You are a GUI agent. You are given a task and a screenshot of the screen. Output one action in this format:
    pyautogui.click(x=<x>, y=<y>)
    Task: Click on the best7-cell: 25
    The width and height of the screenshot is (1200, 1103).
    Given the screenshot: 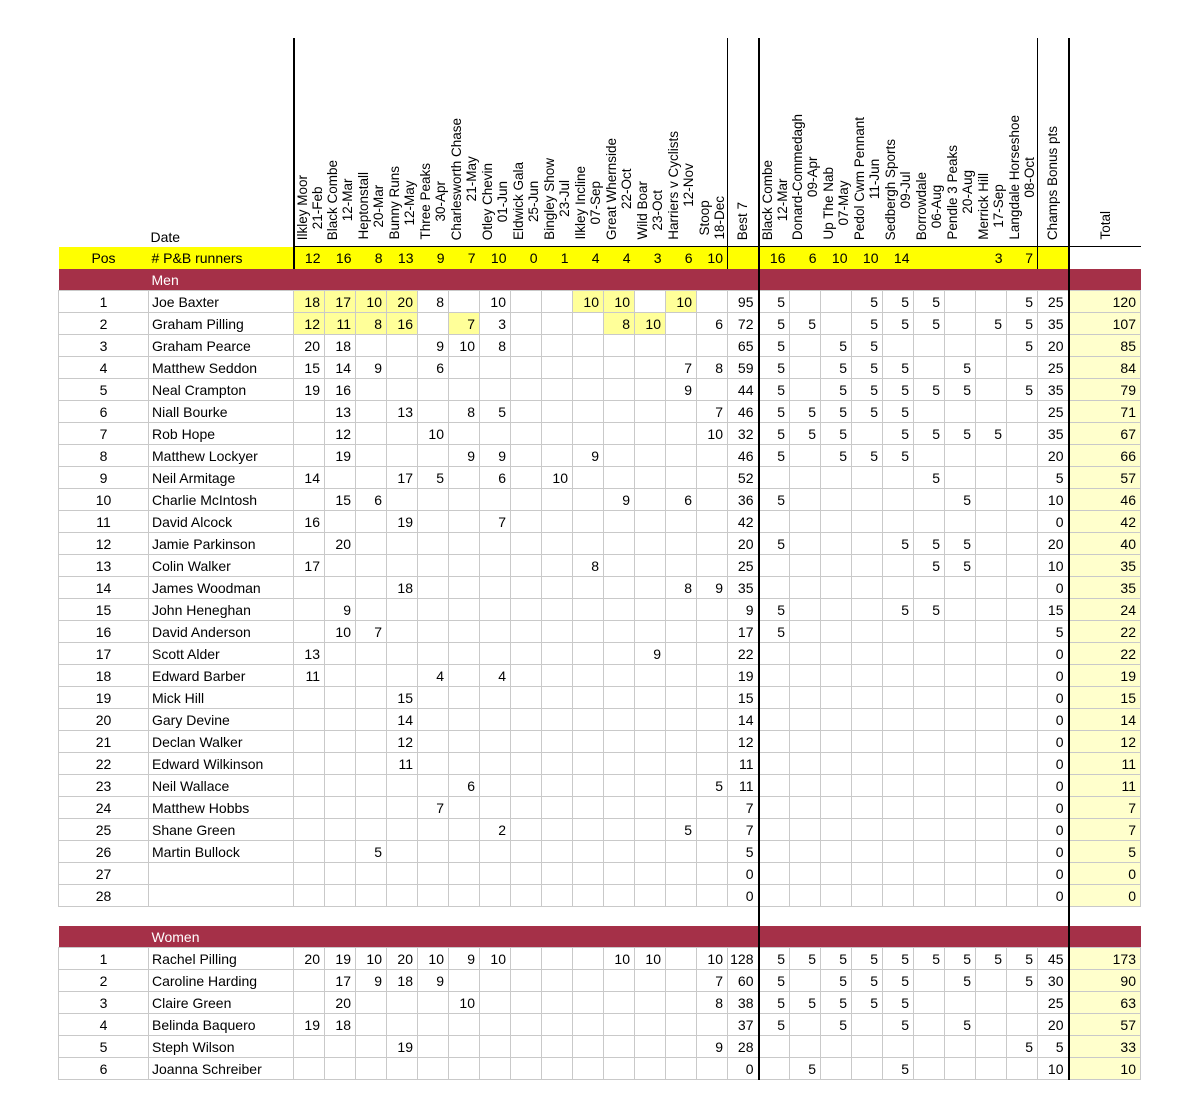 What is the action you would take?
    pyautogui.click(x=743, y=565)
    